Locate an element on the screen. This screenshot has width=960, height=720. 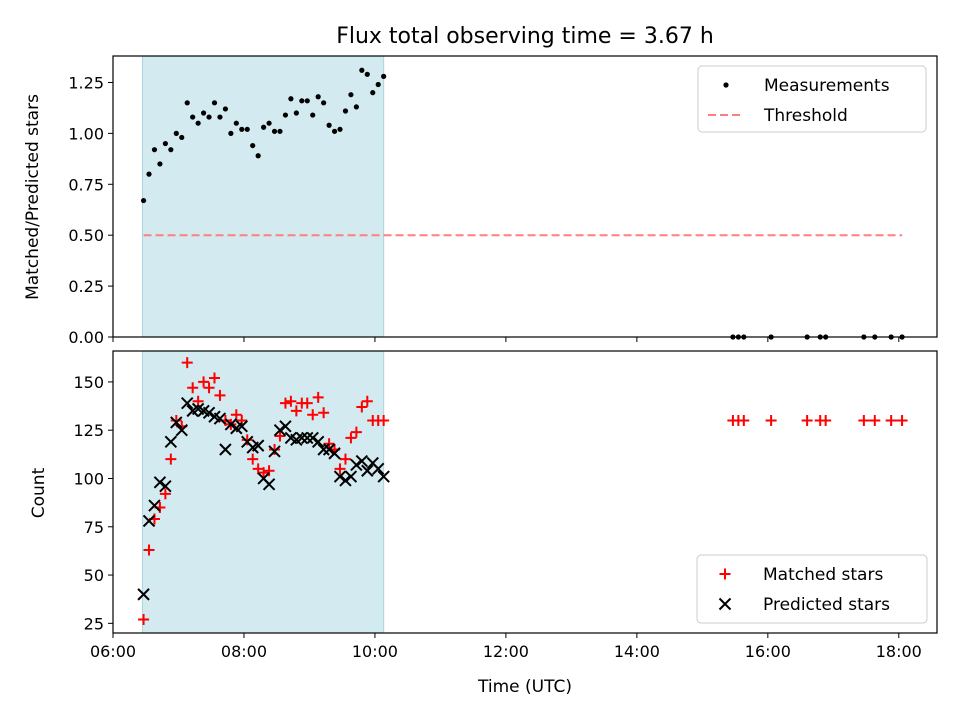
top-y-tick-label: 1.25 is located at coordinates (86, 82).